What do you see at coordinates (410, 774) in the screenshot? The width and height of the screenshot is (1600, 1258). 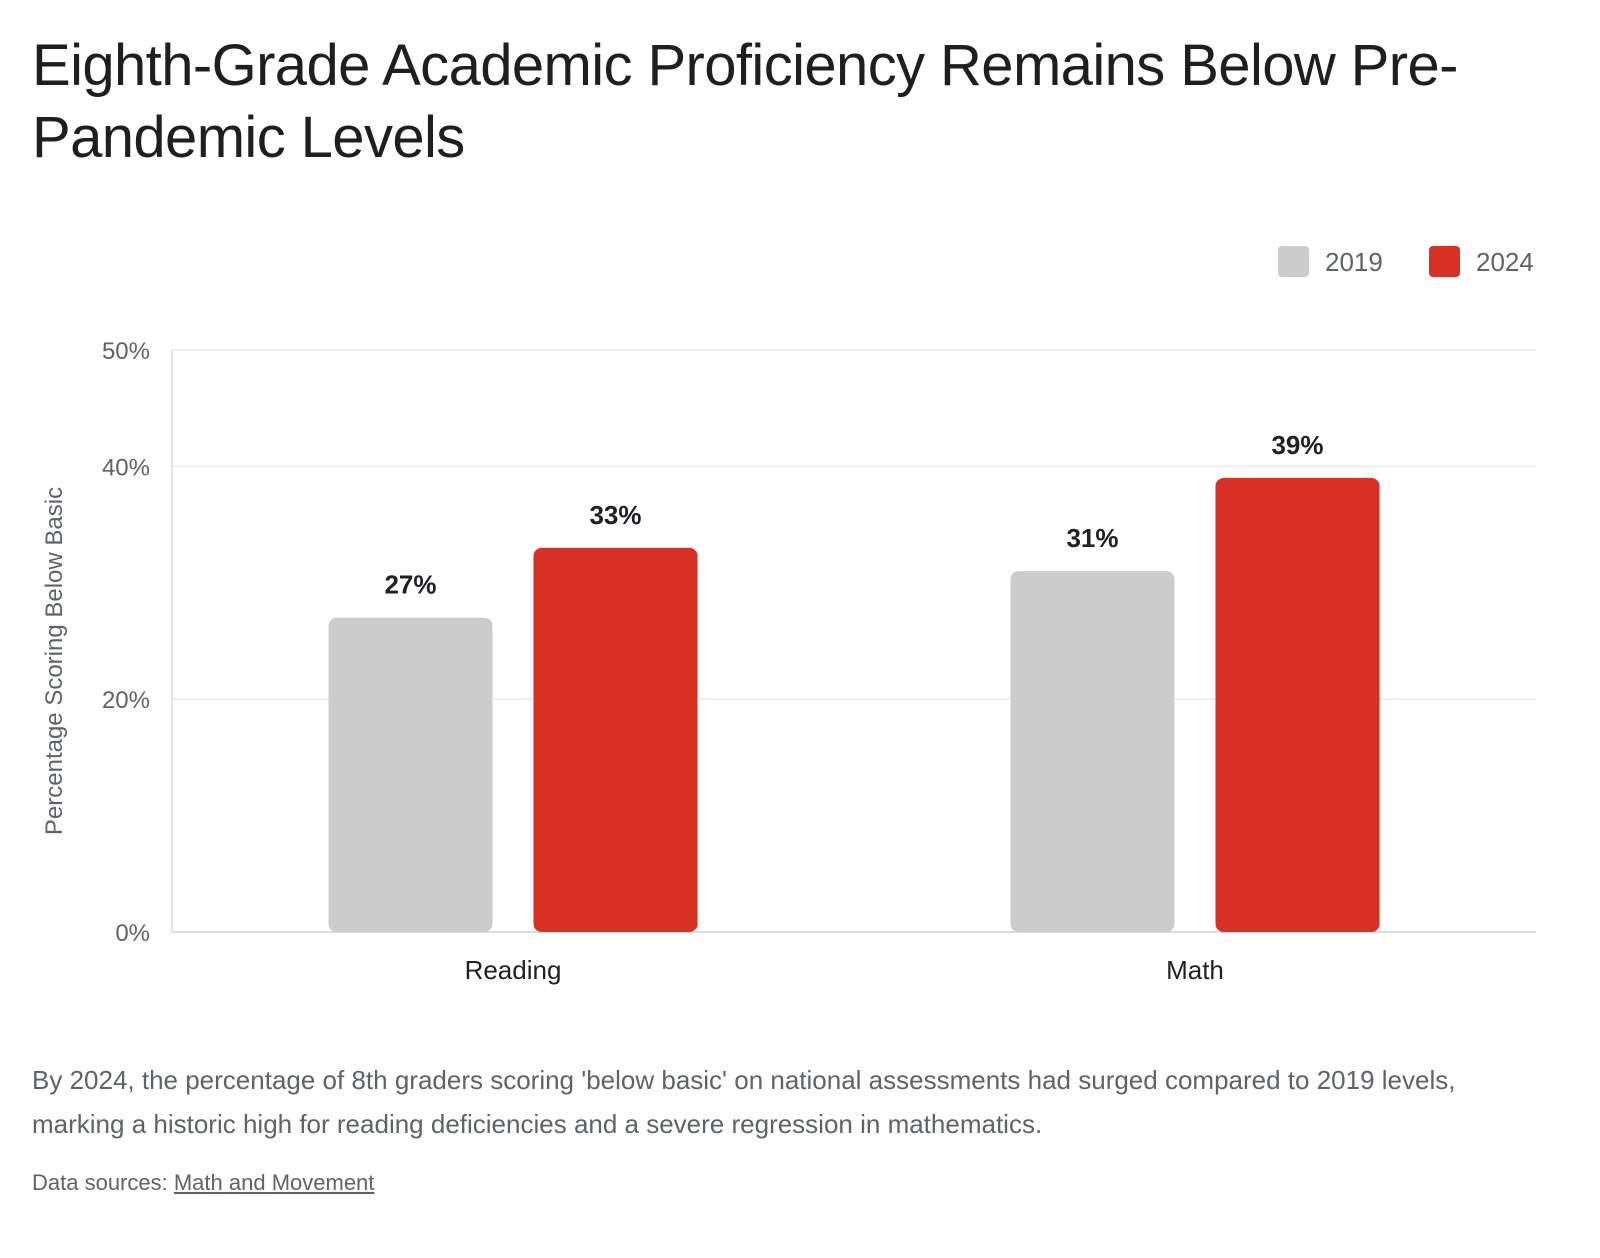 I see `bar-reading-2019` at bounding box center [410, 774].